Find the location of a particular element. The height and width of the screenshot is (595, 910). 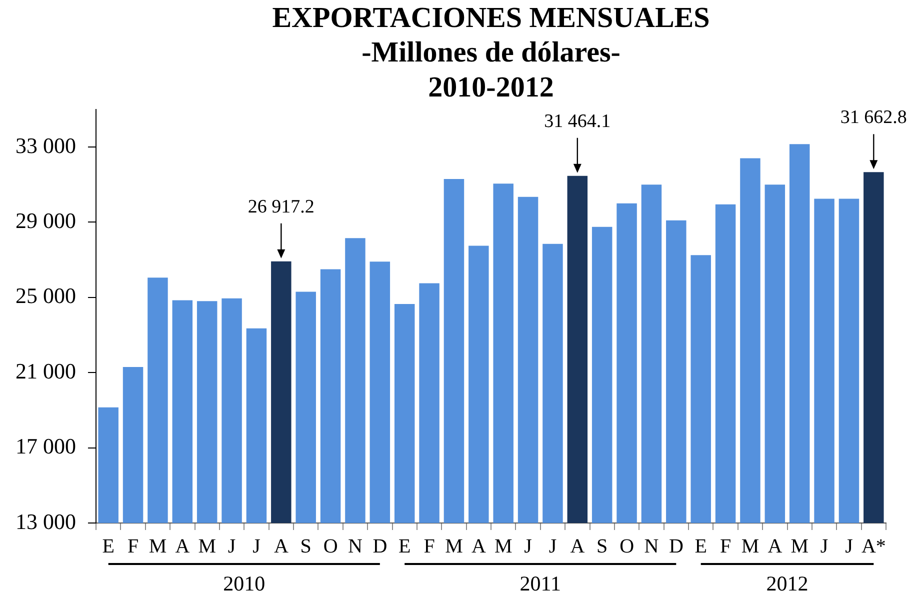

data-label: 26 917.2 is located at coordinates (281, 207).